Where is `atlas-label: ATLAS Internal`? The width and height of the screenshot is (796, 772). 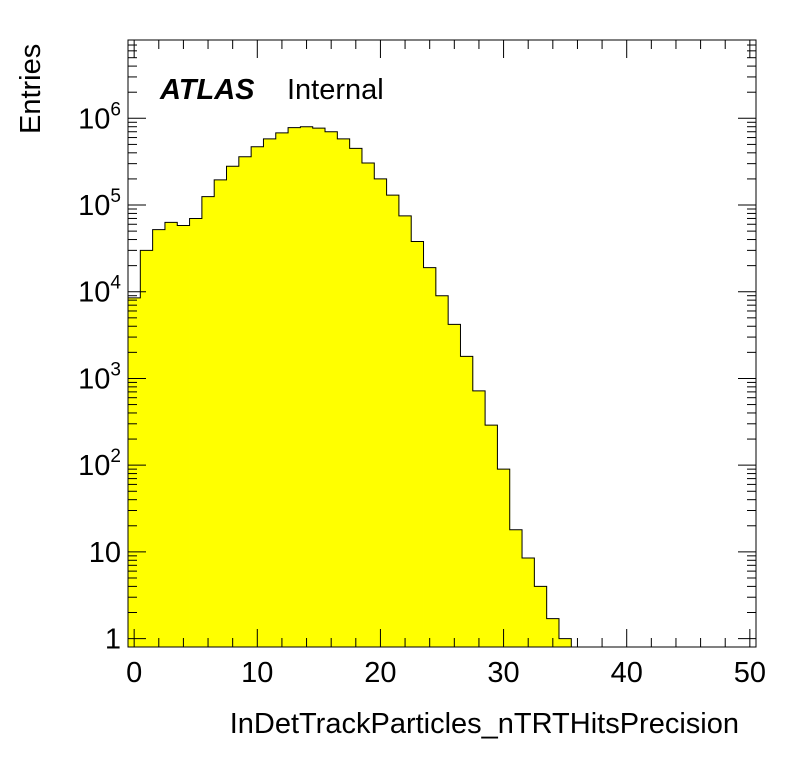
atlas-label: ATLAS Internal is located at coordinates (271, 90).